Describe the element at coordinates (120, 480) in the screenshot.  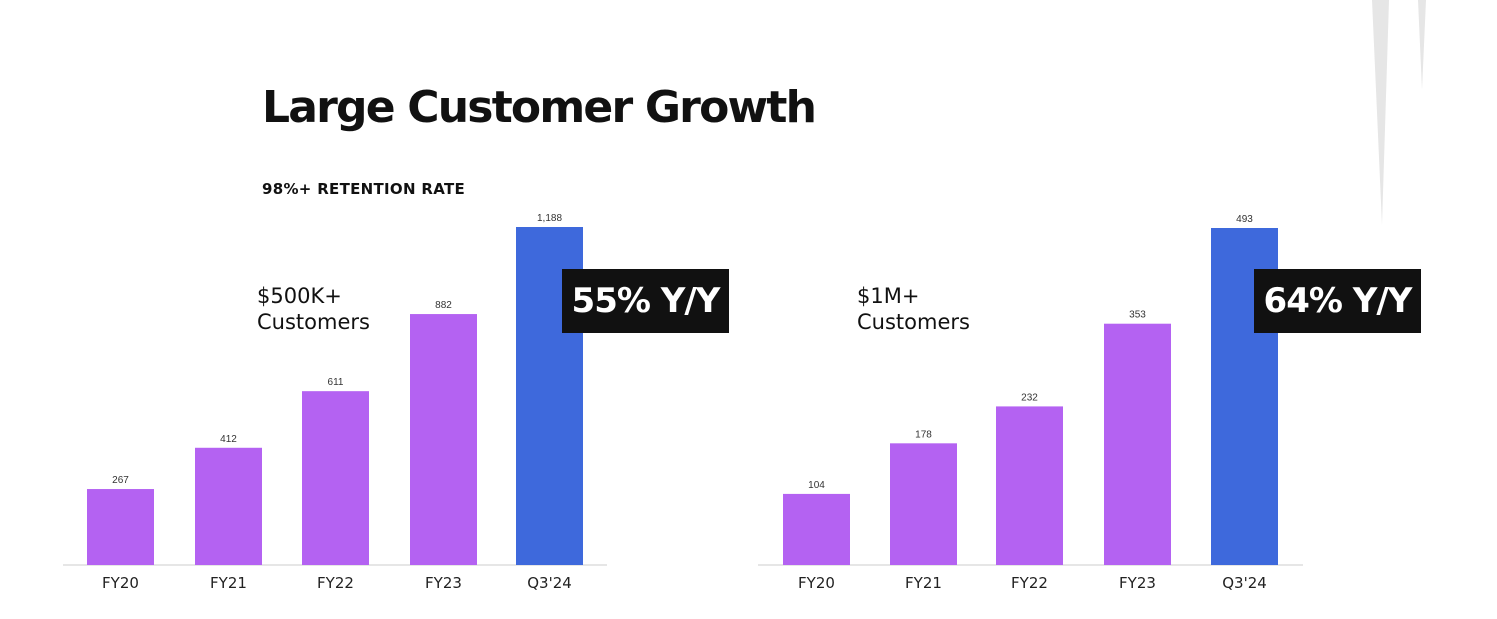
I see `data-label: 267` at that location.